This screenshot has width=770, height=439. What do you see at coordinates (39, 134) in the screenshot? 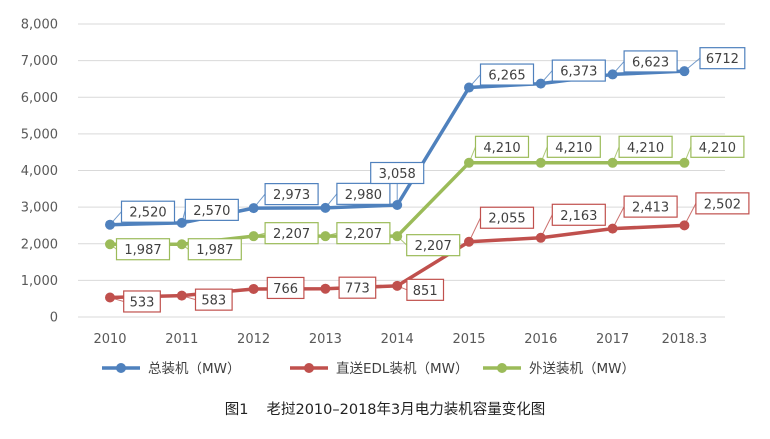
I see `y-tick-label: 5,000` at bounding box center [39, 134].